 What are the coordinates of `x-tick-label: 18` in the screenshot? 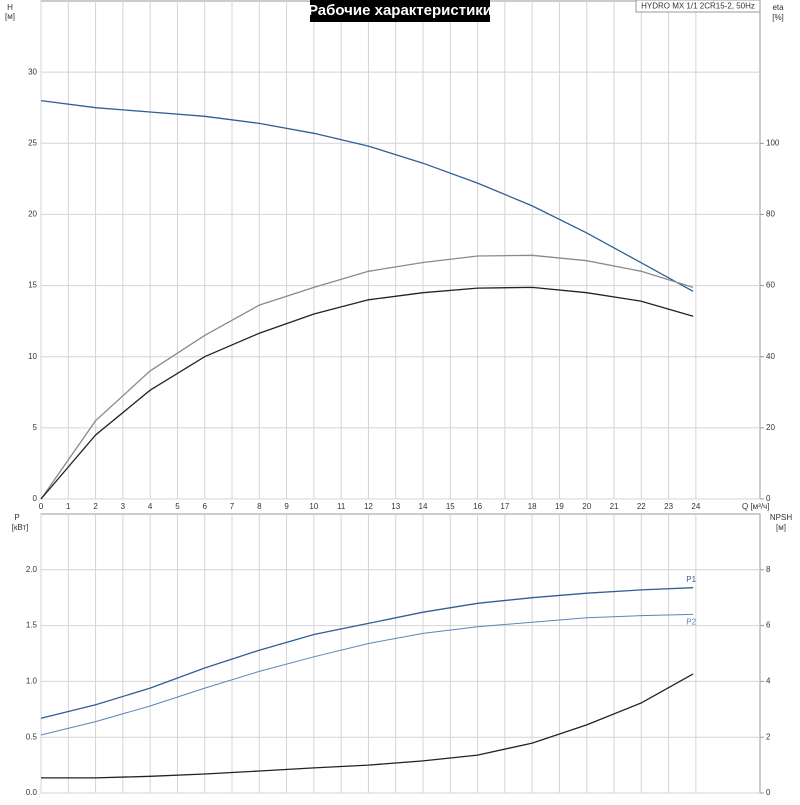 It's located at (532, 506).